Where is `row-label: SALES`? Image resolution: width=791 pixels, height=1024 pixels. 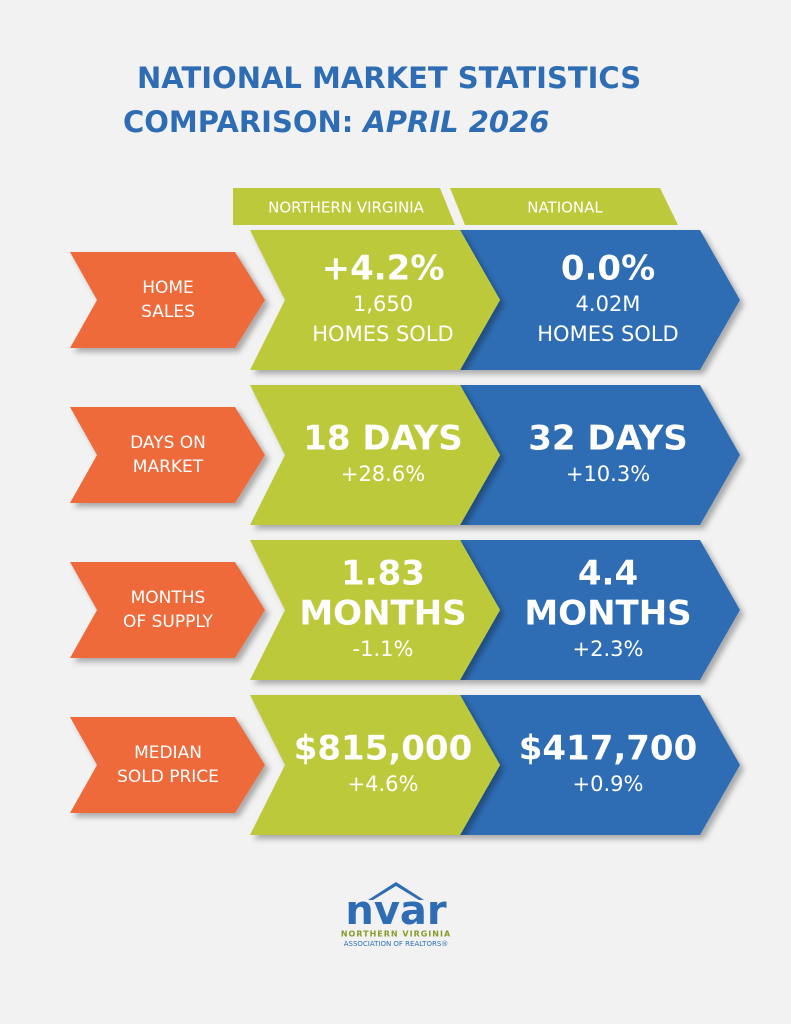
row-label: SALES is located at coordinates (168, 312).